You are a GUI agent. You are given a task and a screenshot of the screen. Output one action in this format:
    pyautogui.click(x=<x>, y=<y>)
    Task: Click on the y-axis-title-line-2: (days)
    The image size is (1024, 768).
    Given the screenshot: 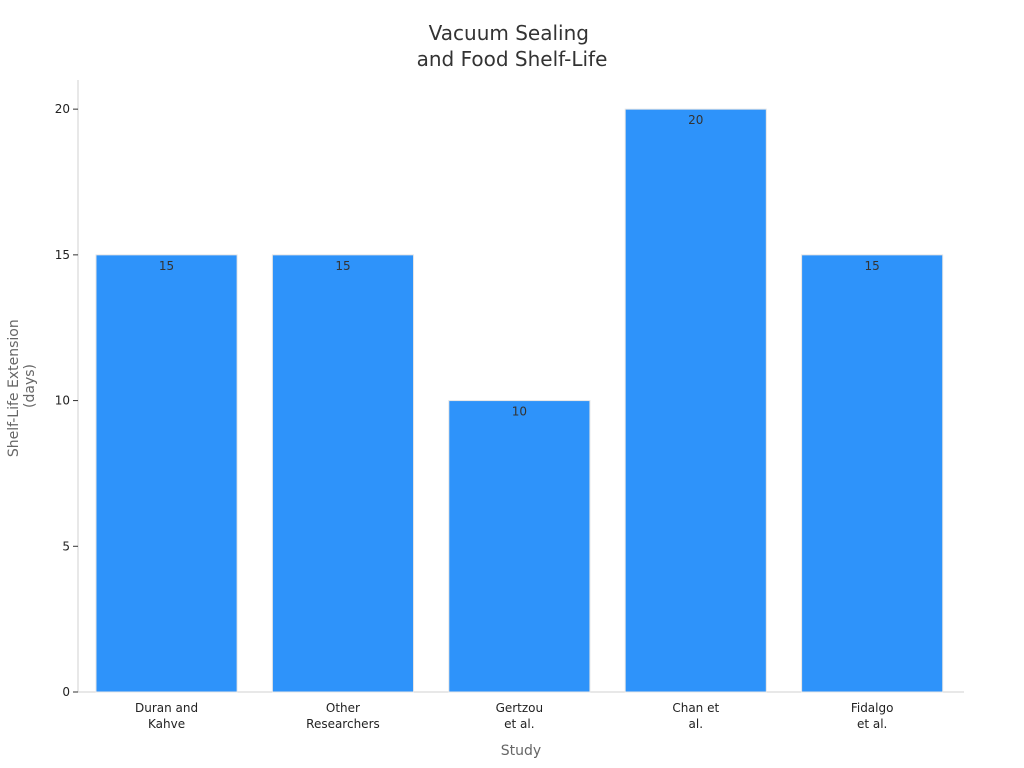 What is the action you would take?
    pyautogui.click(x=30, y=386)
    